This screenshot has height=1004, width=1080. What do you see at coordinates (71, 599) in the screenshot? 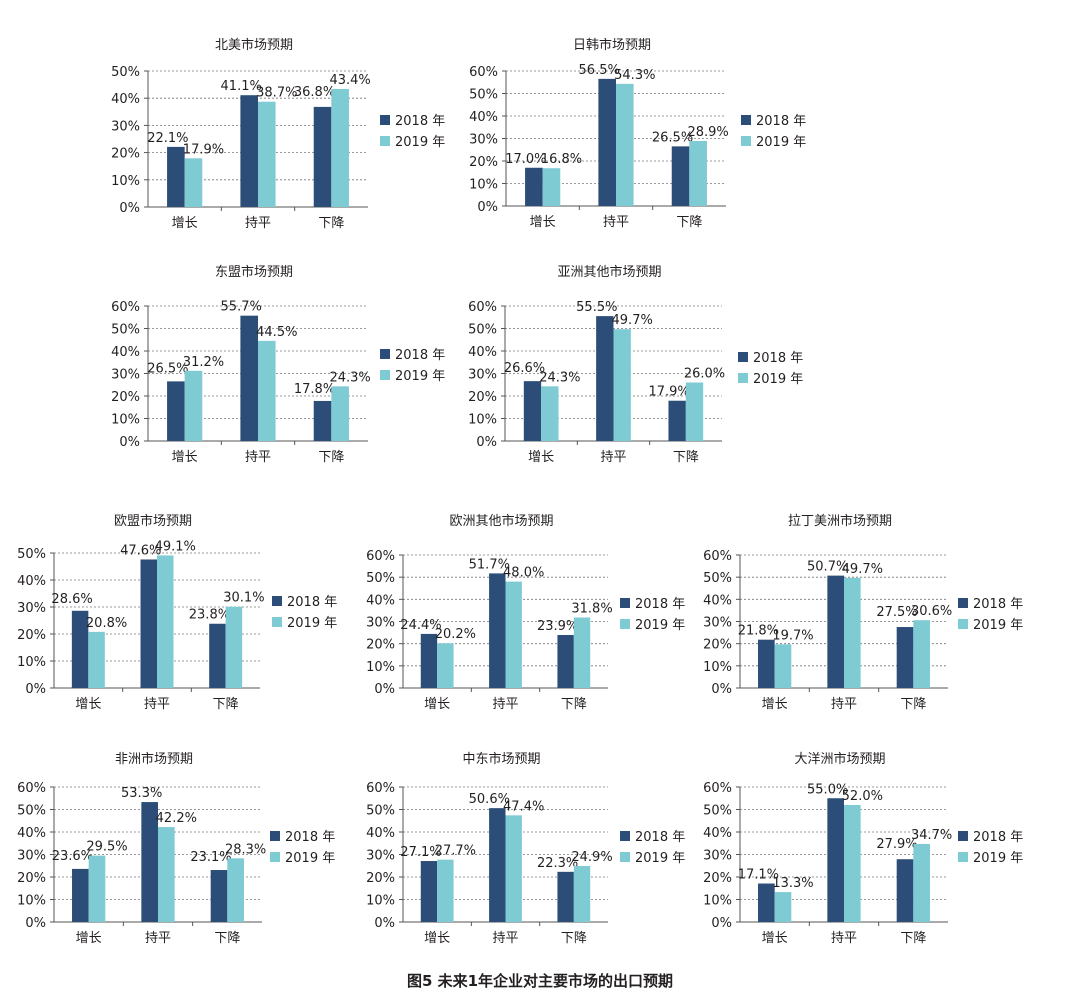
I see `data-label: 28.6%` at bounding box center [71, 599].